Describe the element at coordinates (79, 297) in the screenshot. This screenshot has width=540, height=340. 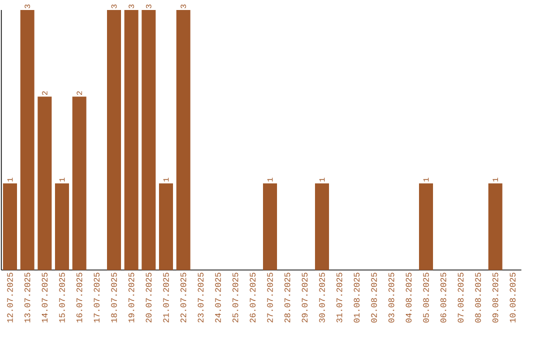
I see `x-tick-label: 16.07.2025` at that location.